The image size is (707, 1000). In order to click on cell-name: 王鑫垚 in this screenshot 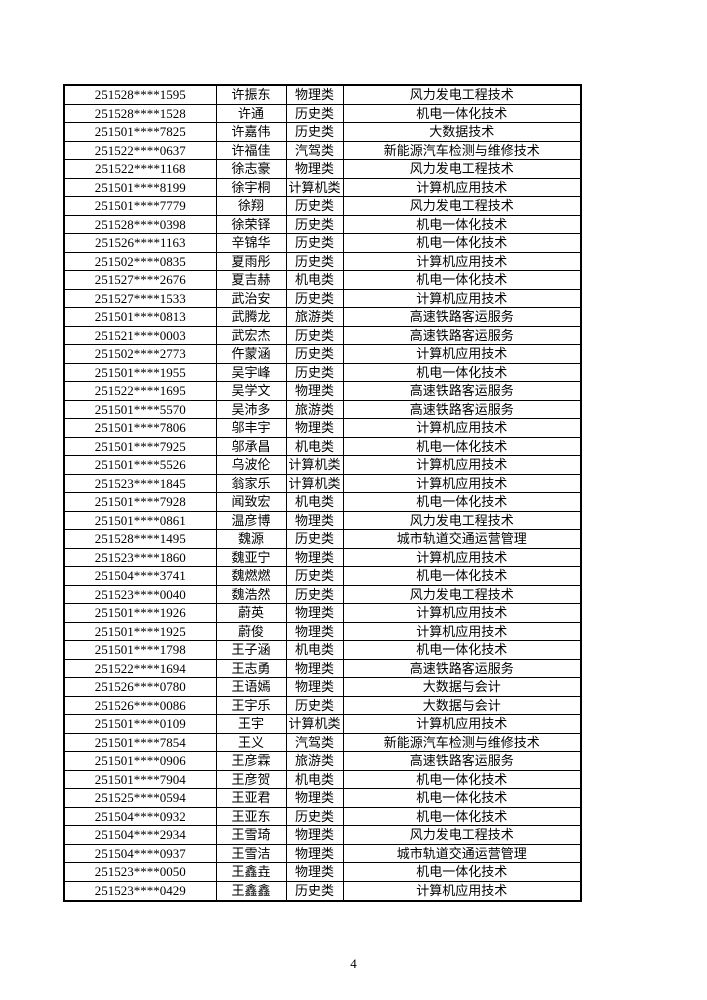, I will do `click(251, 872)`.